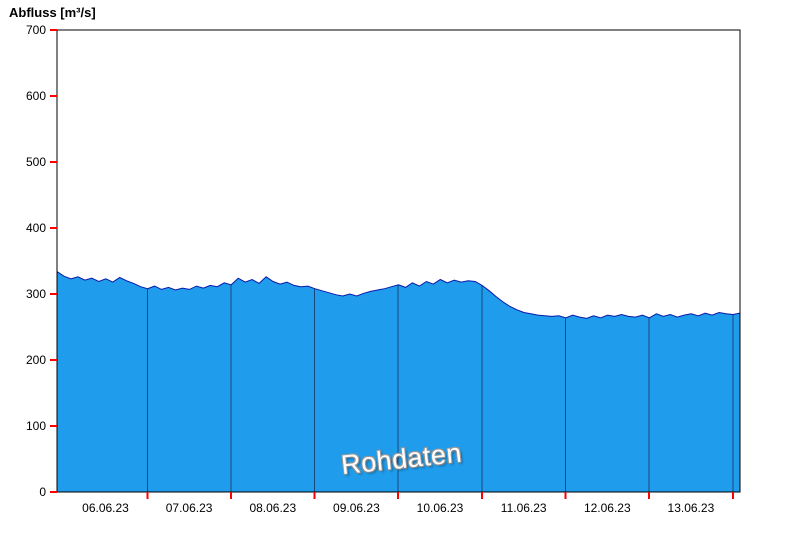  Describe the element at coordinates (42, 492) in the screenshot. I see `y-tick-label: 0` at that location.